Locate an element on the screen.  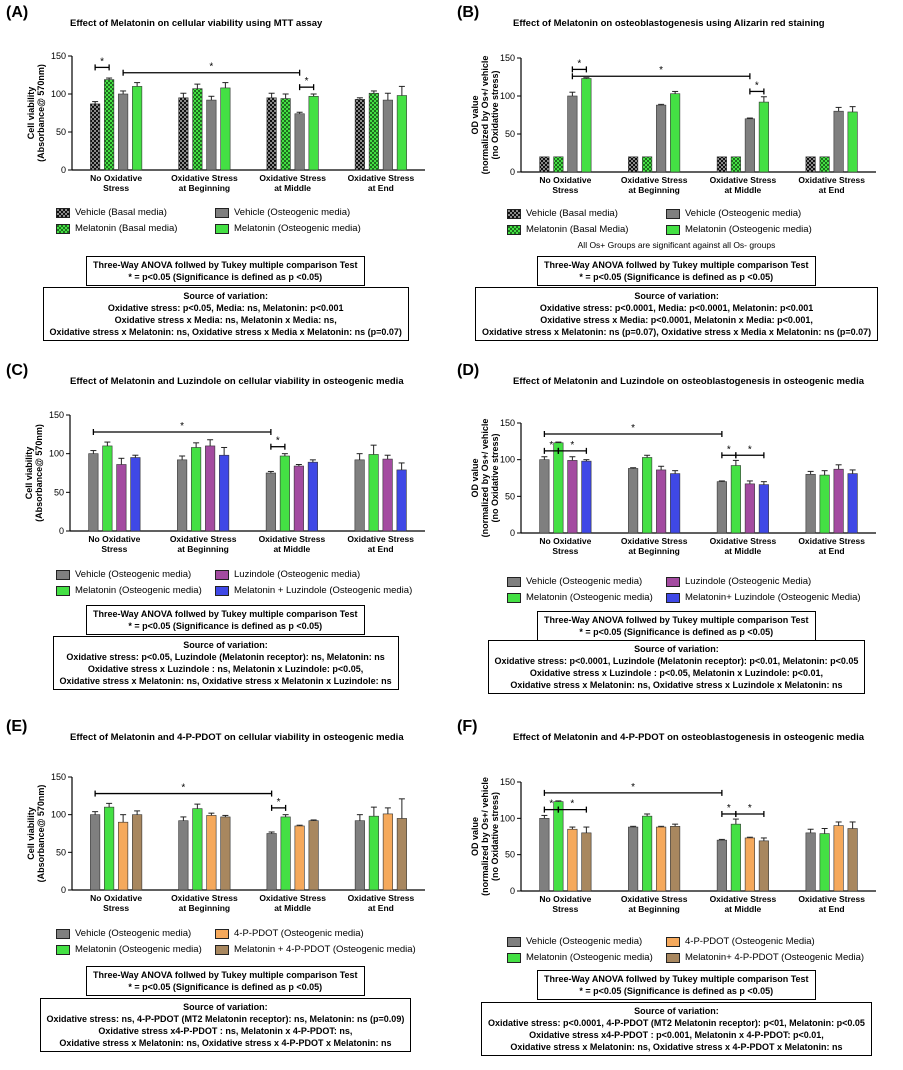
legend-item: Melatonin+ Luzindole (Osteogenic Media) is located at coordinates (763, 597).